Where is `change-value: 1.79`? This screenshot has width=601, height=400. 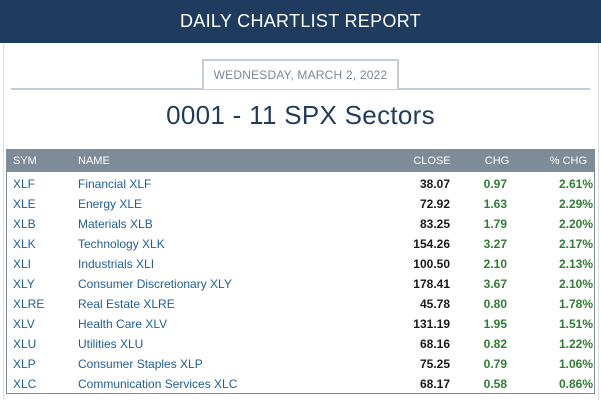
change-value: 1.79 is located at coordinates (495, 224).